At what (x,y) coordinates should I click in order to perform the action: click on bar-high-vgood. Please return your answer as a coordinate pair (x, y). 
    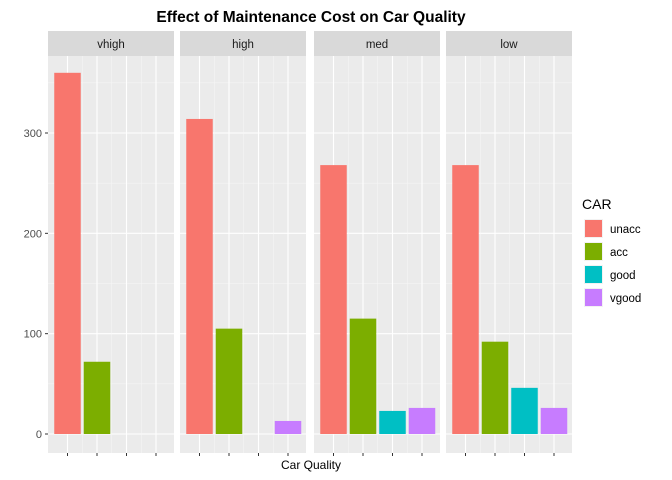
    Looking at the image, I should click on (288, 427).